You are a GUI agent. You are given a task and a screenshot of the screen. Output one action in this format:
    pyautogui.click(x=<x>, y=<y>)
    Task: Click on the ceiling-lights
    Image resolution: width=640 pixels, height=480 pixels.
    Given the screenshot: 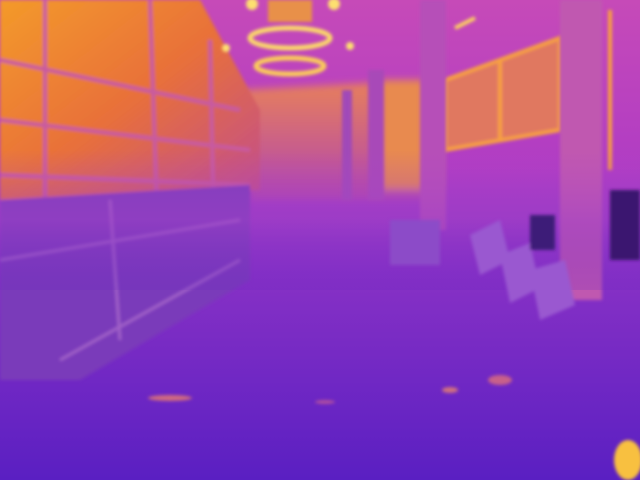 What is the action you would take?
    pyautogui.click(x=349, y=38)
    